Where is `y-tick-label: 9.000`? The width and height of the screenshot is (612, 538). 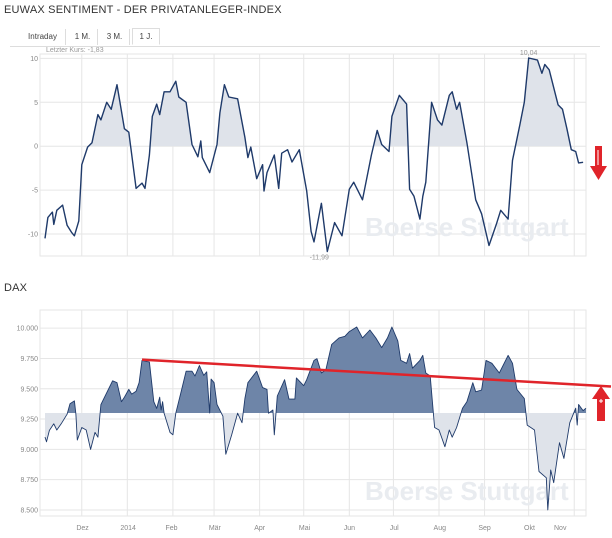 y-tick-label: 9.000 is located at coordinates (29, 450).